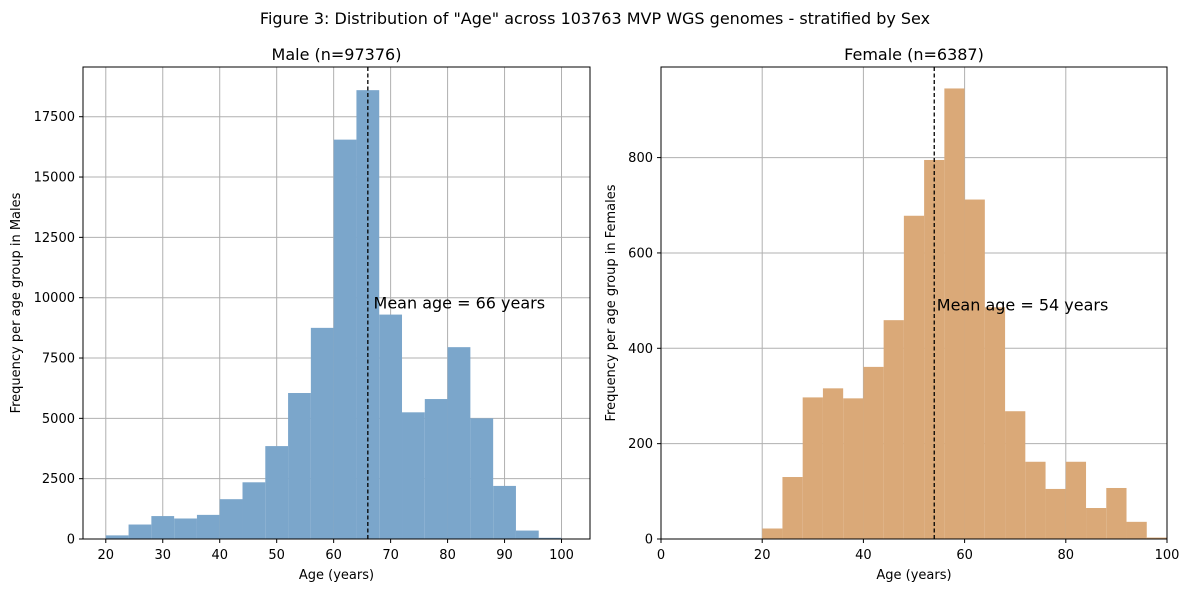 The height and width of the screenshot is (592, 1190). What do you see at coordinates (914, 54) in the screenshot?
I see `female-panel-title: Female (n=6387)` at bounding box center [914, 54].